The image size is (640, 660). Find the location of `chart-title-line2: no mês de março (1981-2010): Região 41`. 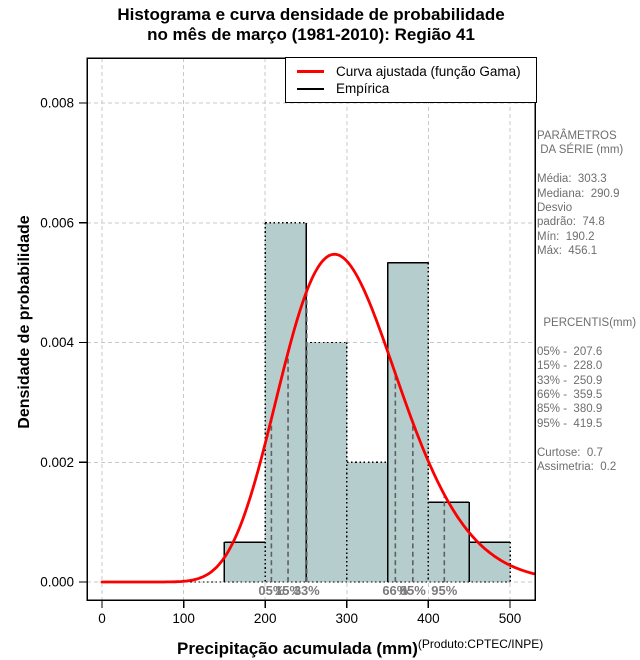

chart-title-line2: no mês de março (1981-2010): Região 41 is located at coordinates (311, 34).